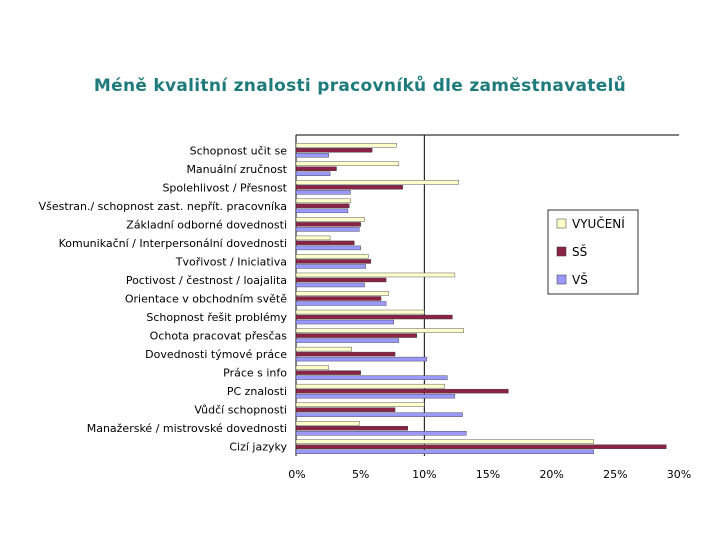 The height and width of the screenshot is (540, 720). What do you see at coordinates (206, 224) in the screenshot?
I see `category-label: Základní odborné dovednosti` at bounding box center [206, 224].